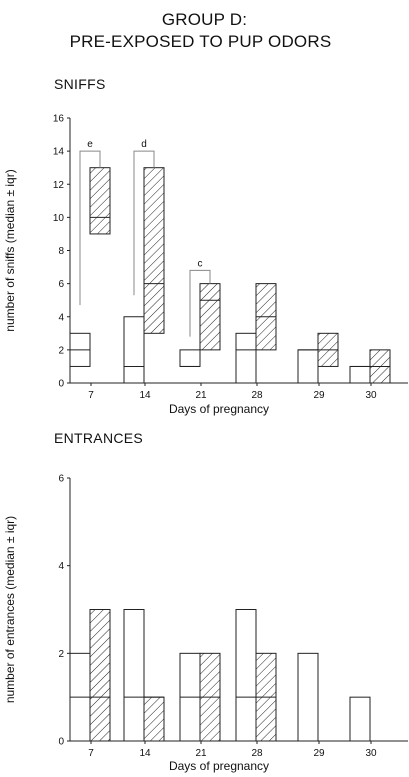  I want to click on sniffs-significance-bracket-e, so click(90, 228).